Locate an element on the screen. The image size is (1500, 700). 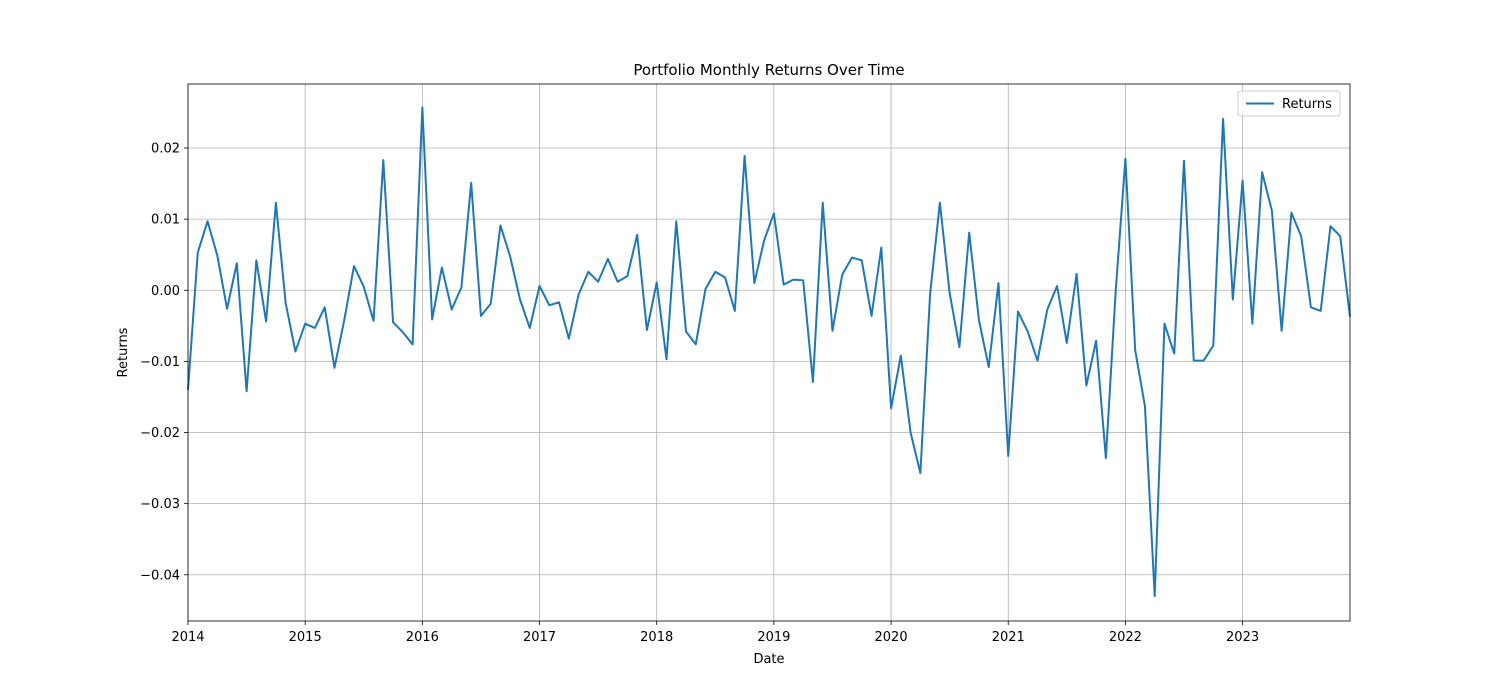
x-axis-ticks: 2014 2015 2016 2017 2018 2019 2020 2021 2022 2023 is located at coordinates (715, 633).